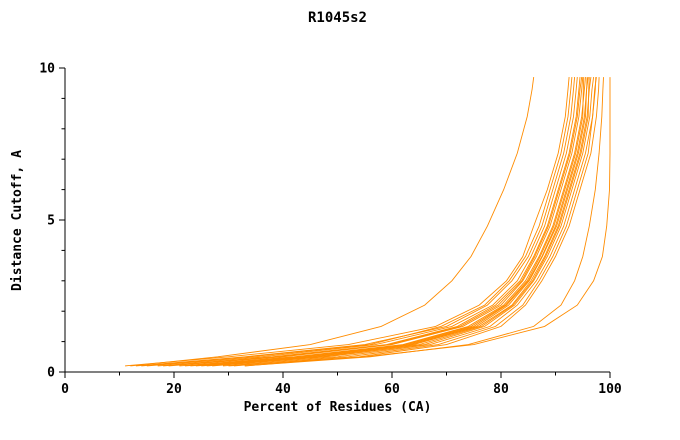 The width and height of the screenshot is (680, 440). Describe the element at coordinates (610, 389) in the screenshot. I see `x-tick-label: 100` at that location.